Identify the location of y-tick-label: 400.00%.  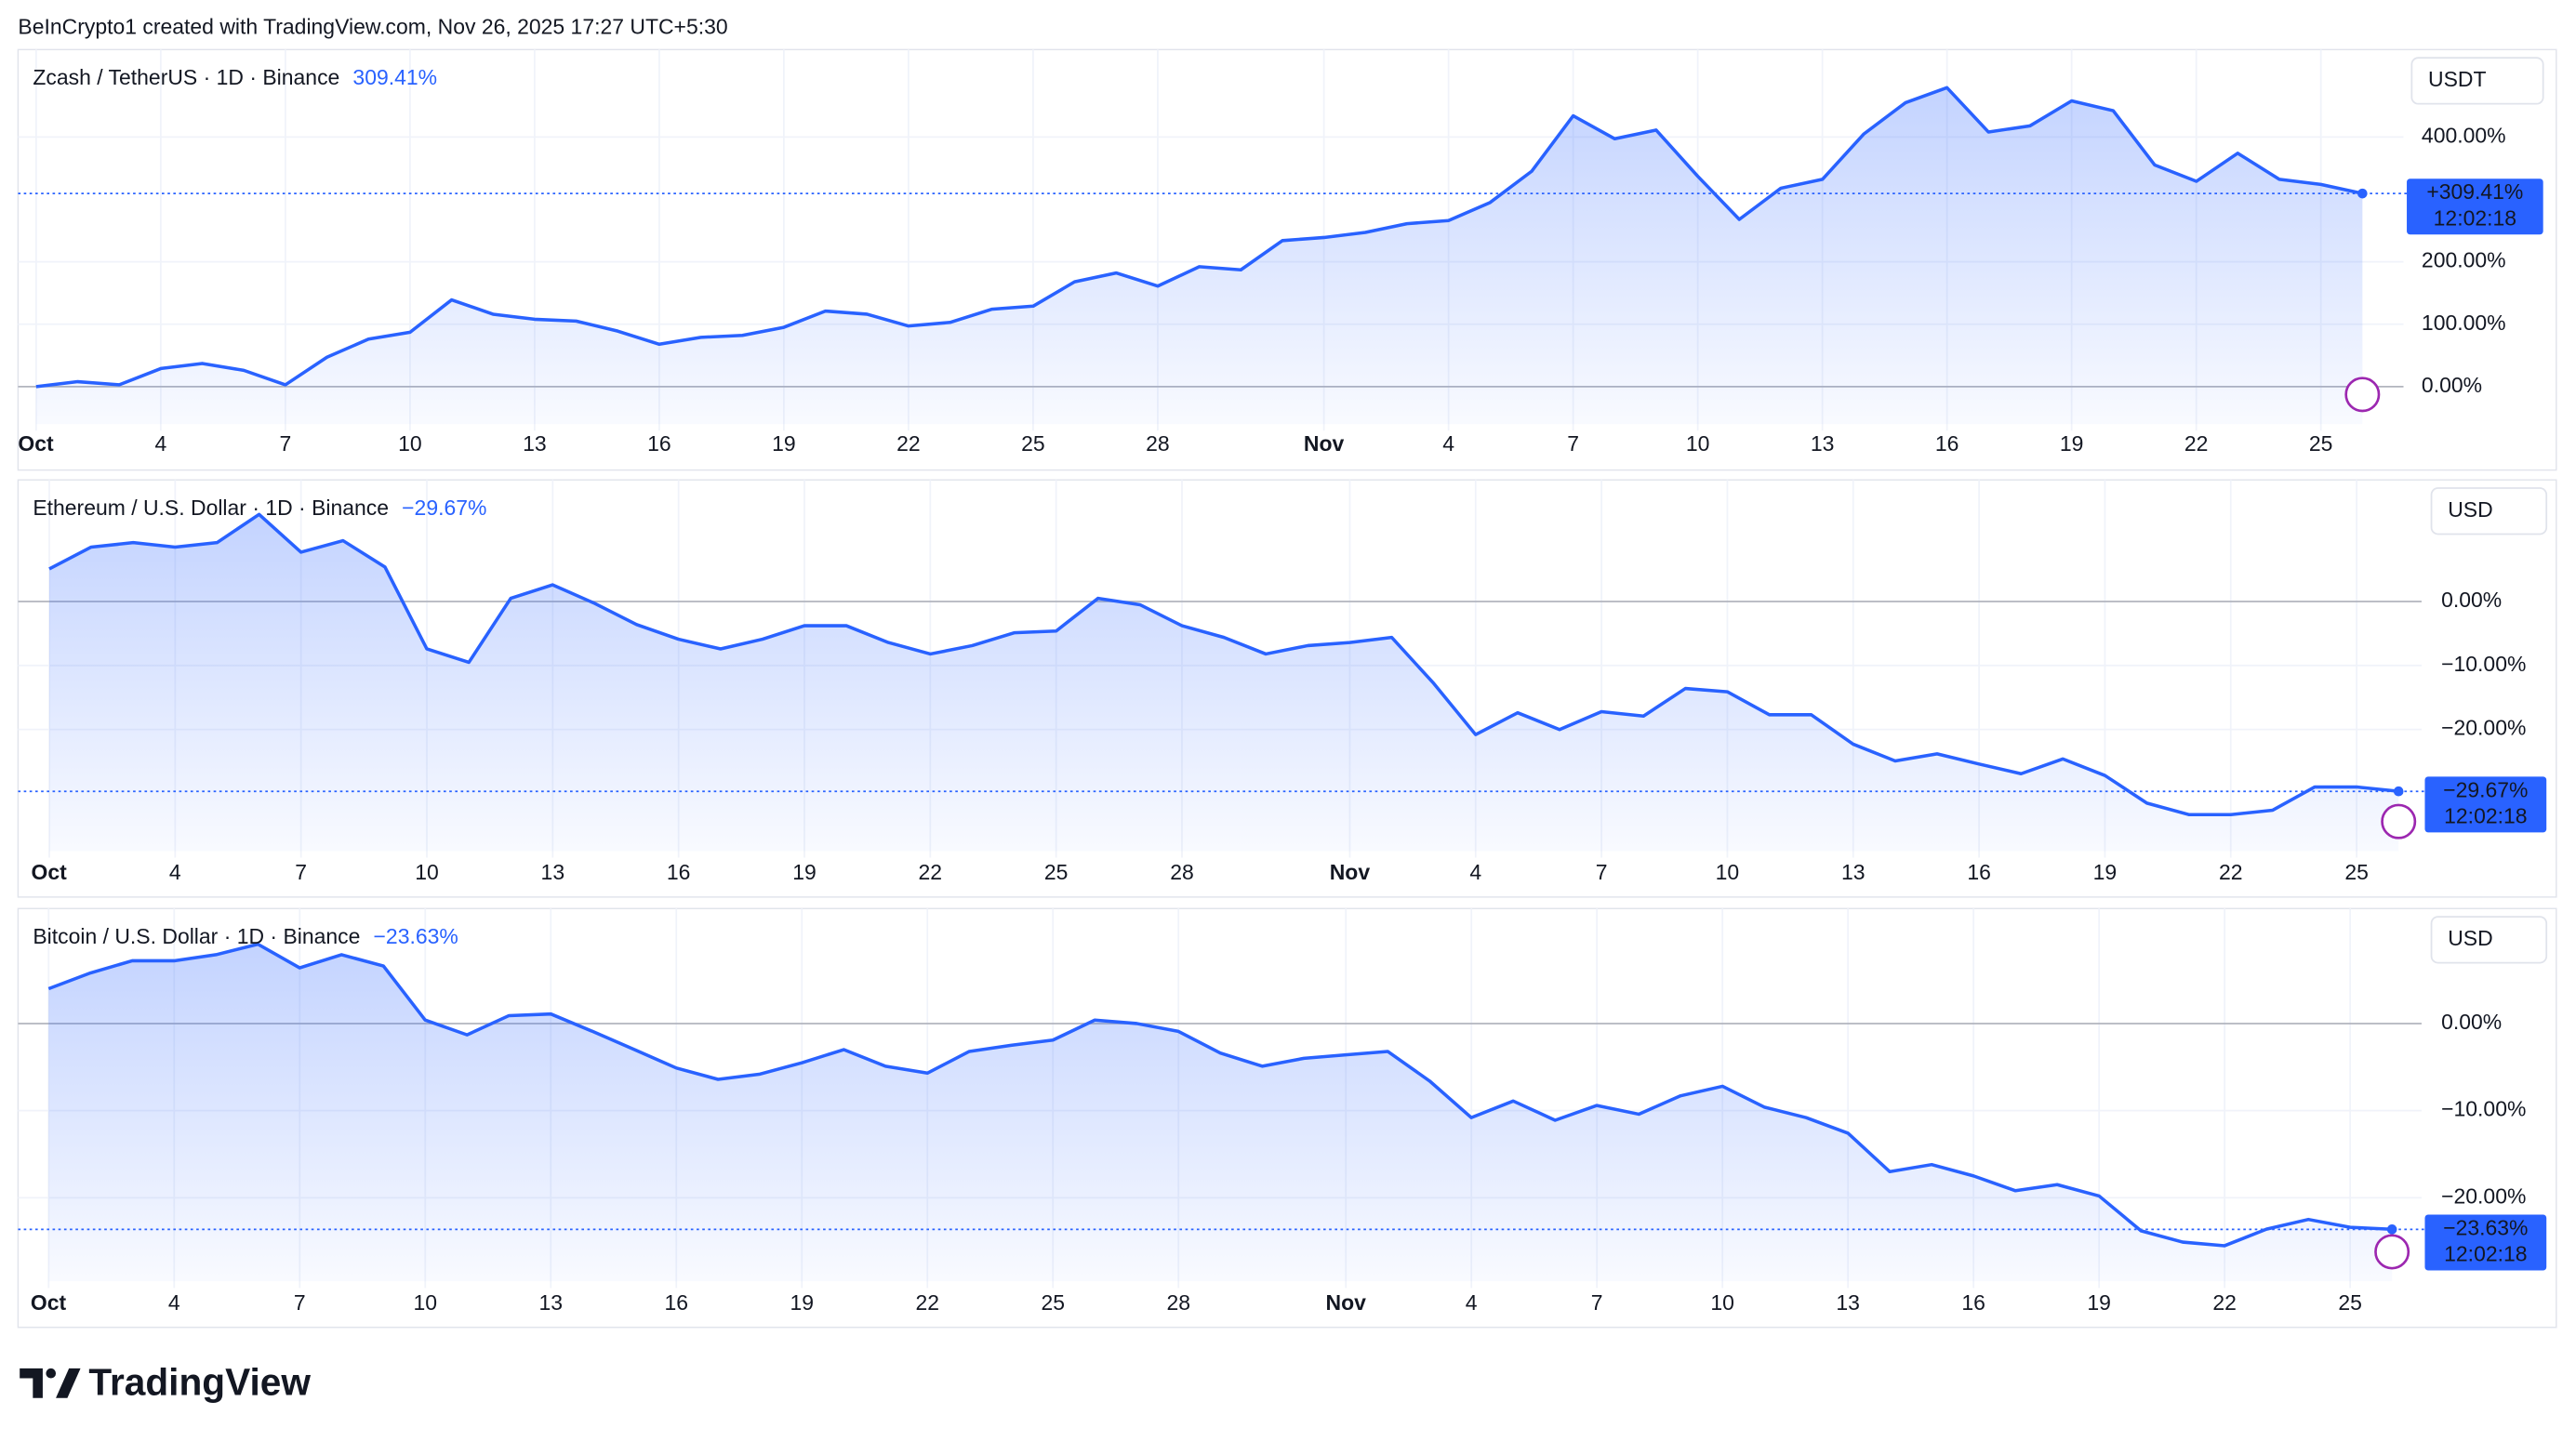
(2464, 135).